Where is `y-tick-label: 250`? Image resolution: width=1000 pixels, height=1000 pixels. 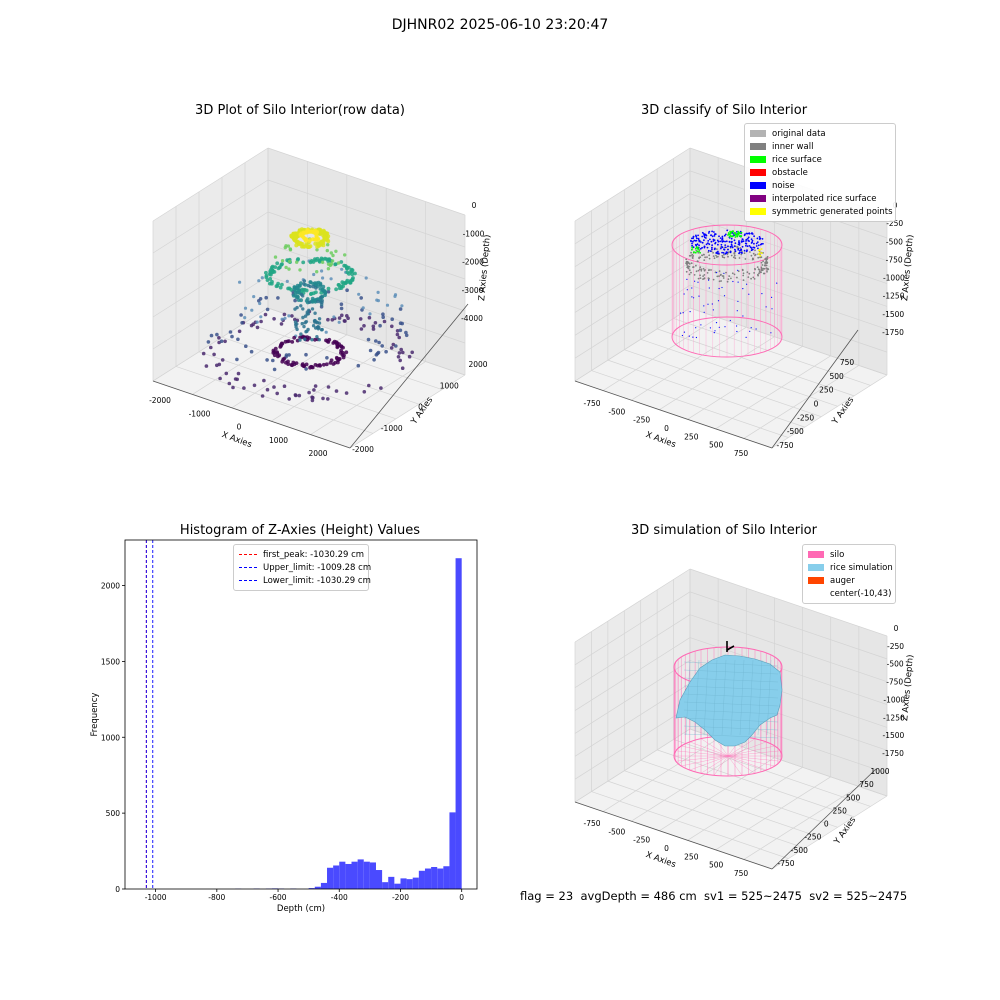
y-tick-label: 250 is located at coordinates (840, 810).